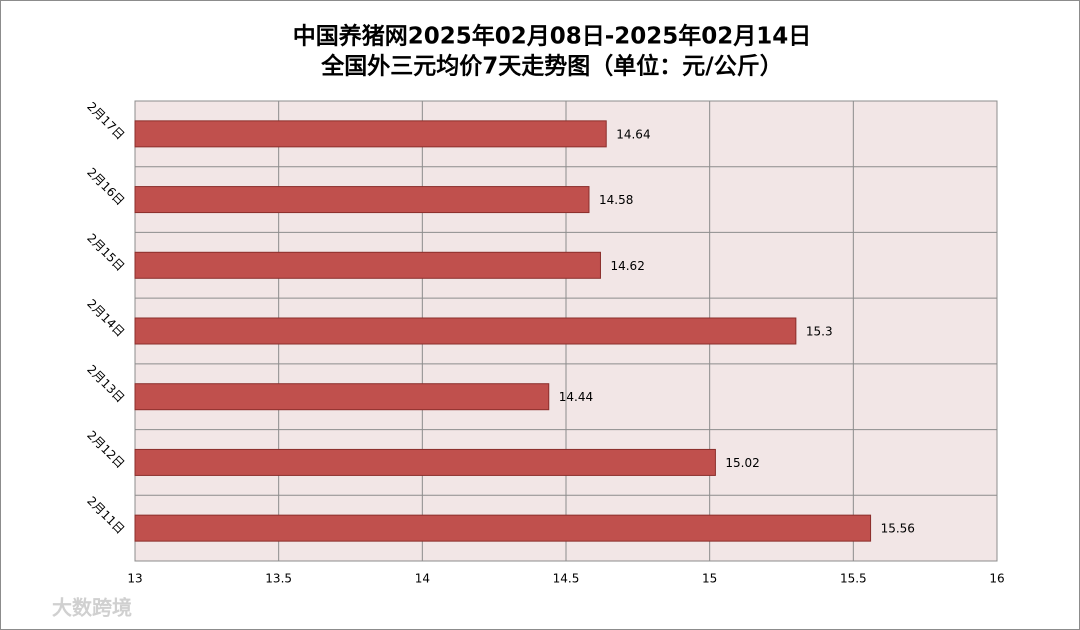 The width and height of the screenshot is (1080, 630). Describe the element at coordinates (633, 134) in the screenshot. I see `value-label: 14.64` at that location.